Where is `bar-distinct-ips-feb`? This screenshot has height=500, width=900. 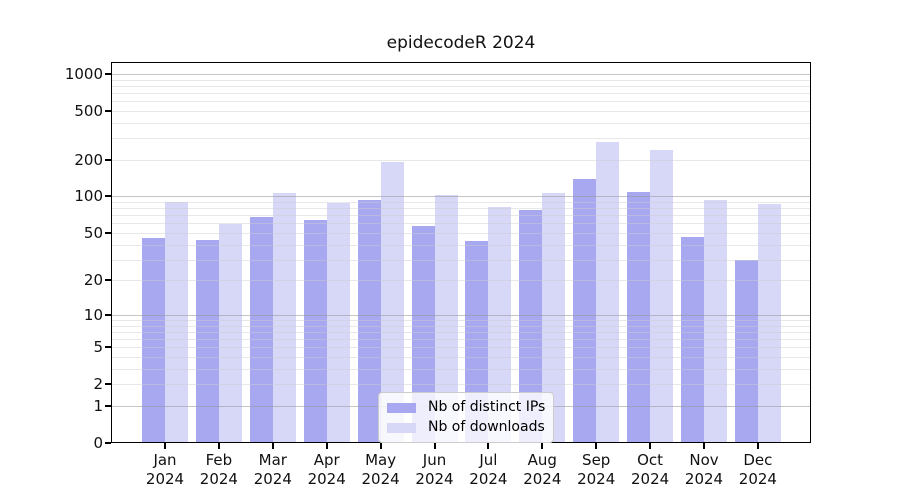 bar-distinct-ips-feb is located at coordinates (207, 341).